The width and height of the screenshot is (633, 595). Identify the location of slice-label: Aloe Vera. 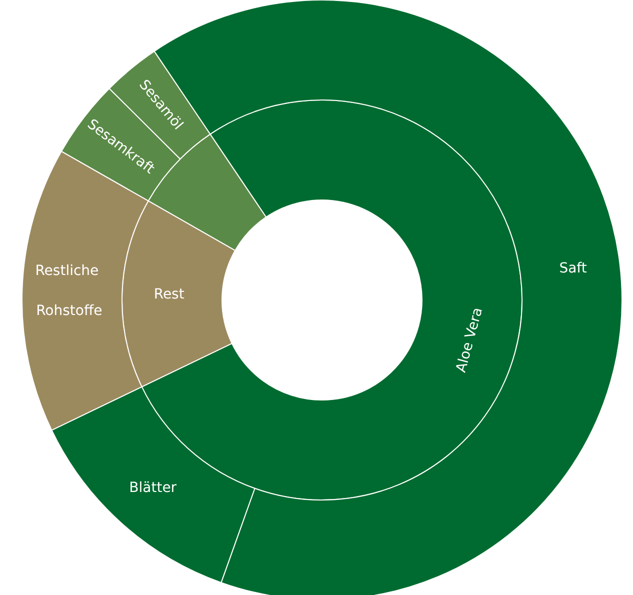
(469, 340).